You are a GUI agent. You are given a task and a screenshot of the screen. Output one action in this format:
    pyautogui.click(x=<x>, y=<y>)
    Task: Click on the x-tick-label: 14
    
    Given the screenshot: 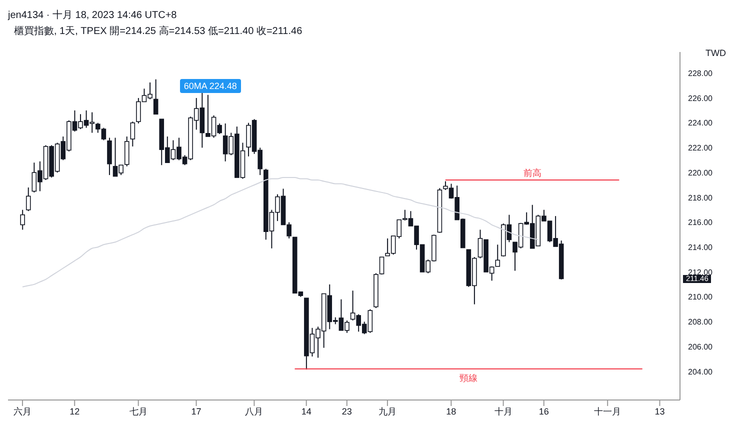 What is the action you would take?
    pyautogui.click(x=306, y=411)
    